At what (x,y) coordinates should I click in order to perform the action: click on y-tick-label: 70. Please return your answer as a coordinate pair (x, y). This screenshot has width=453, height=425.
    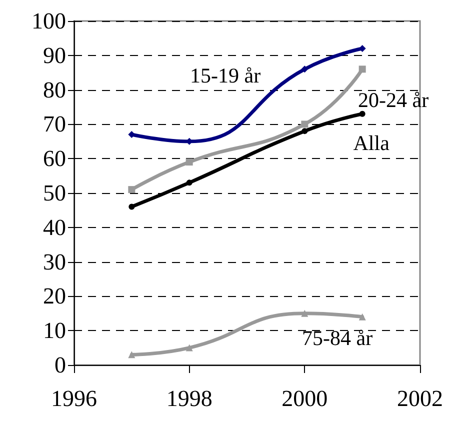
    Looking at the image, I should click on (54, 124).